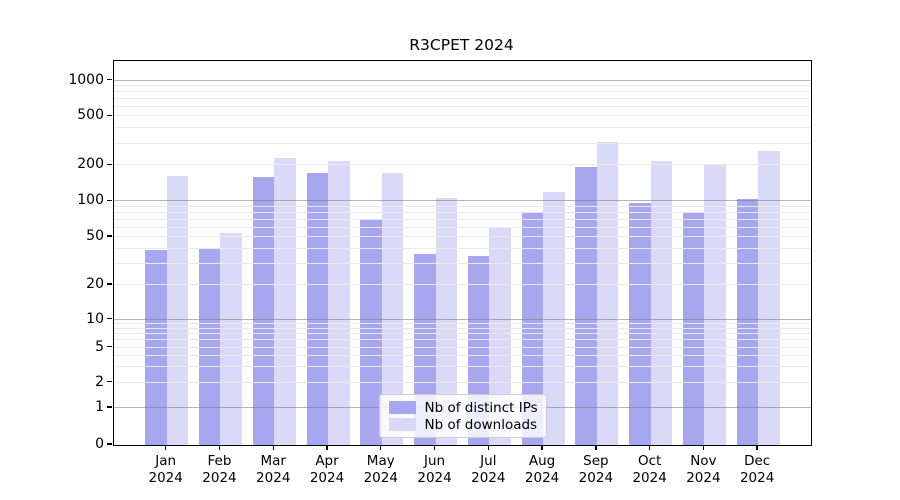  What do you see at coordinates (273, 448) in the screenshot?
I see `x-tick-mark-mar` at bounding box center [273, 448].